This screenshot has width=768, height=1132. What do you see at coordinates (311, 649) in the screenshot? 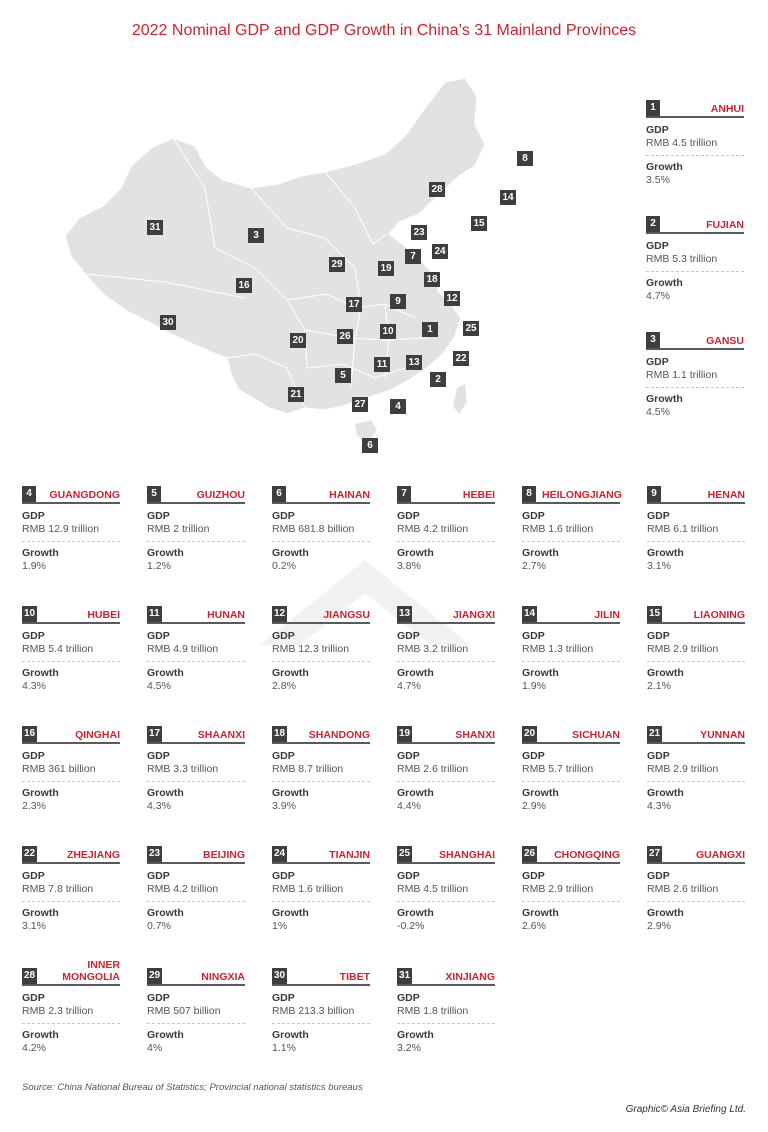
I see `gdp-value: RMB 12.3 trillion` at bounding box center [311, 649].